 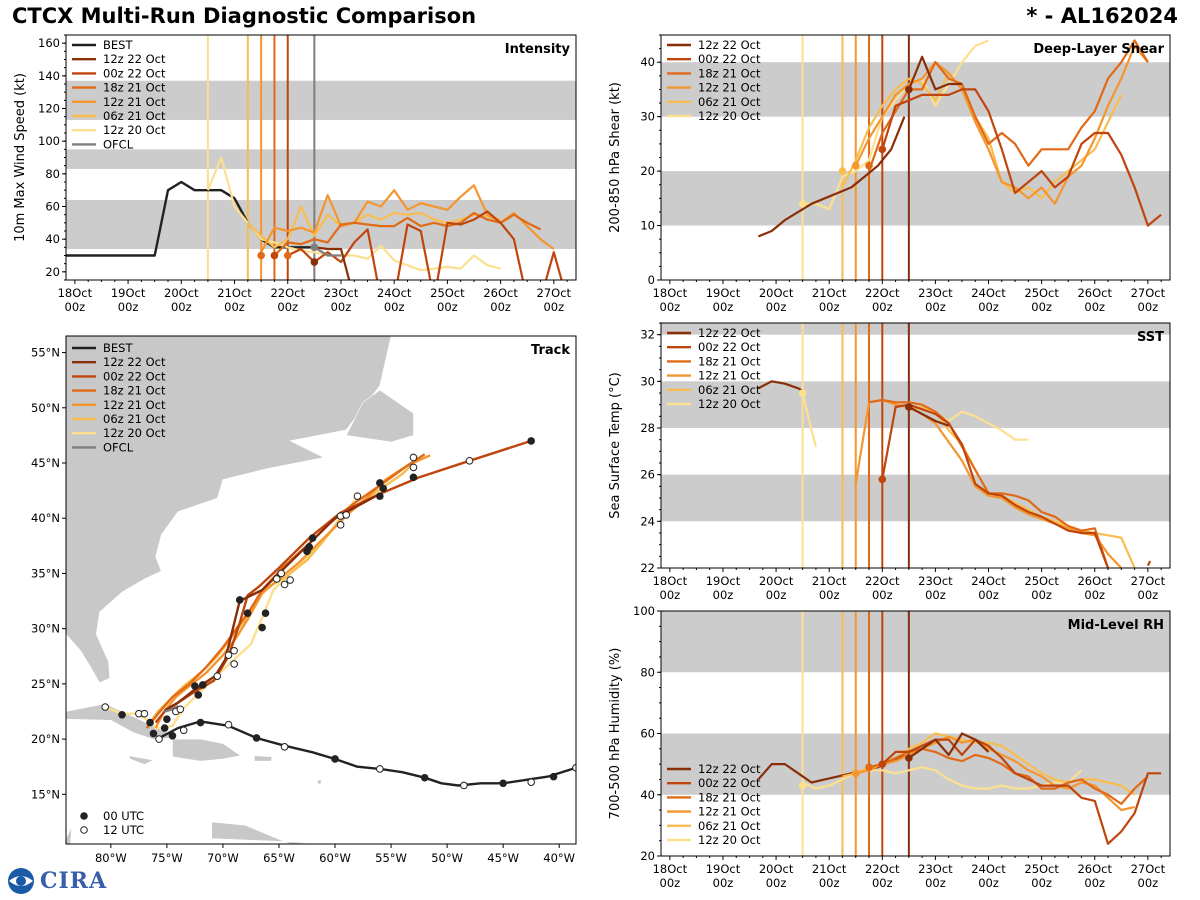 I want to click on track-xtick-label: 75°W, so click(x=167, y=858).